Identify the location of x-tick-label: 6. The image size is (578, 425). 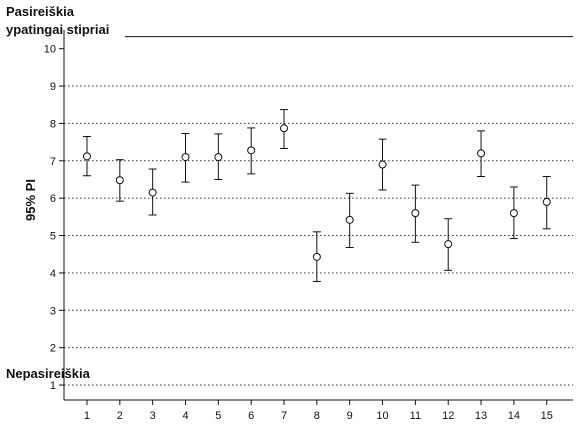
(251, 416).